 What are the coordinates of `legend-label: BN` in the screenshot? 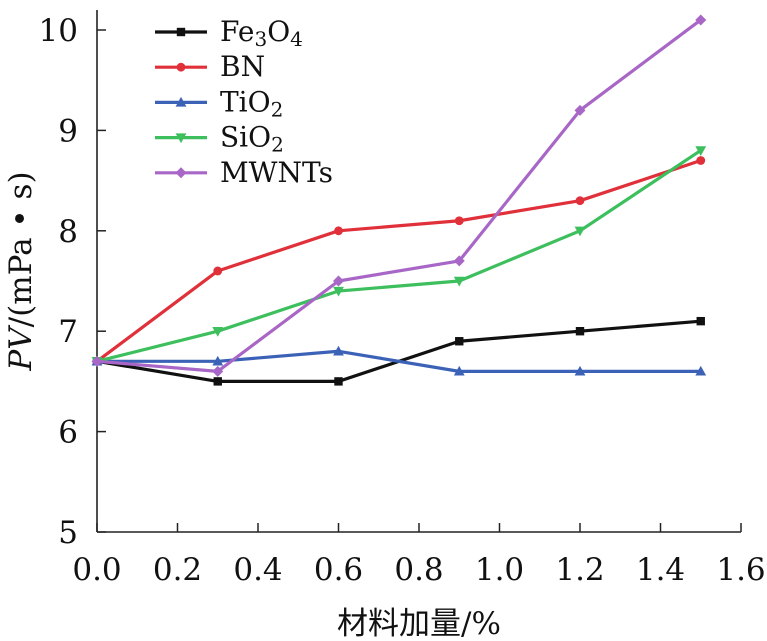 It's located at (242, 66).